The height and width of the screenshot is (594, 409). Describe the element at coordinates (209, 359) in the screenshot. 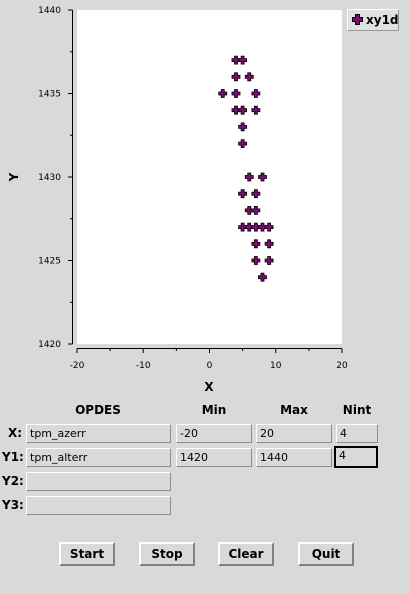

I see `x-axis-ticks: -20 -10 0 10 20` at that location.